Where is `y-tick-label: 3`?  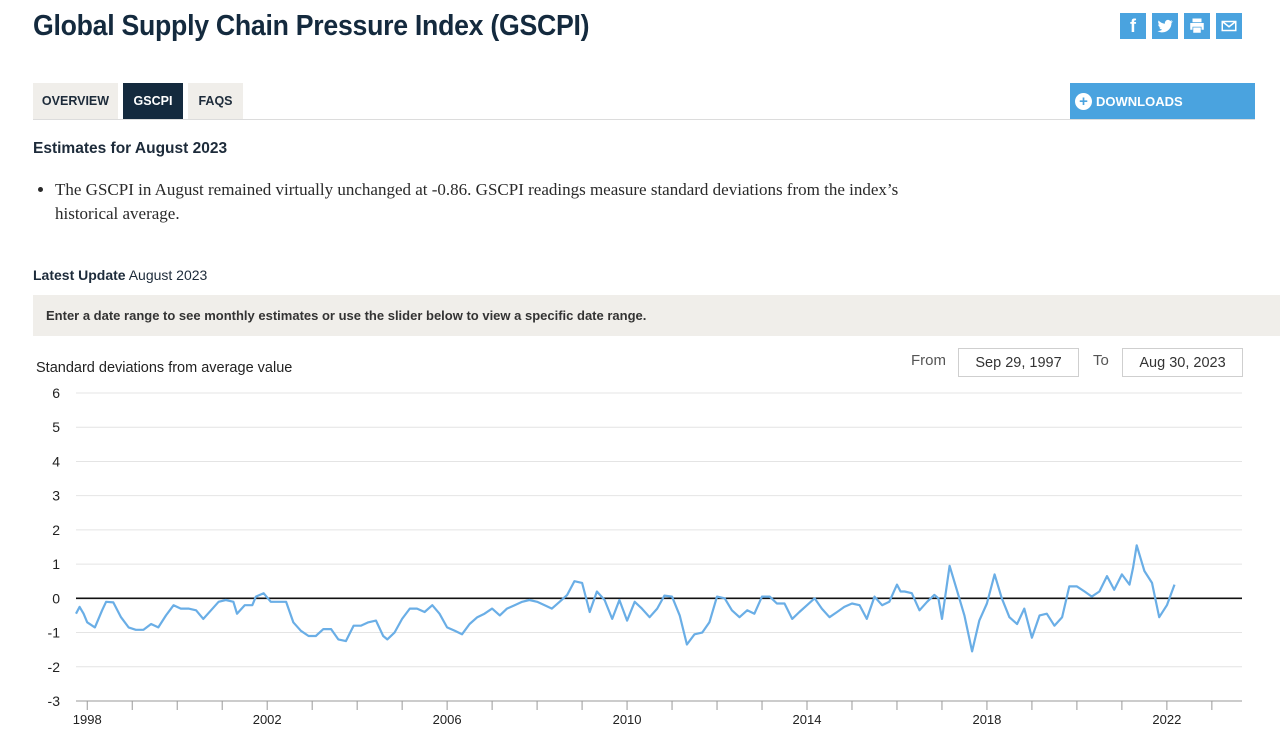 y-tick-label: 3 is located at coordinates (56, 496).